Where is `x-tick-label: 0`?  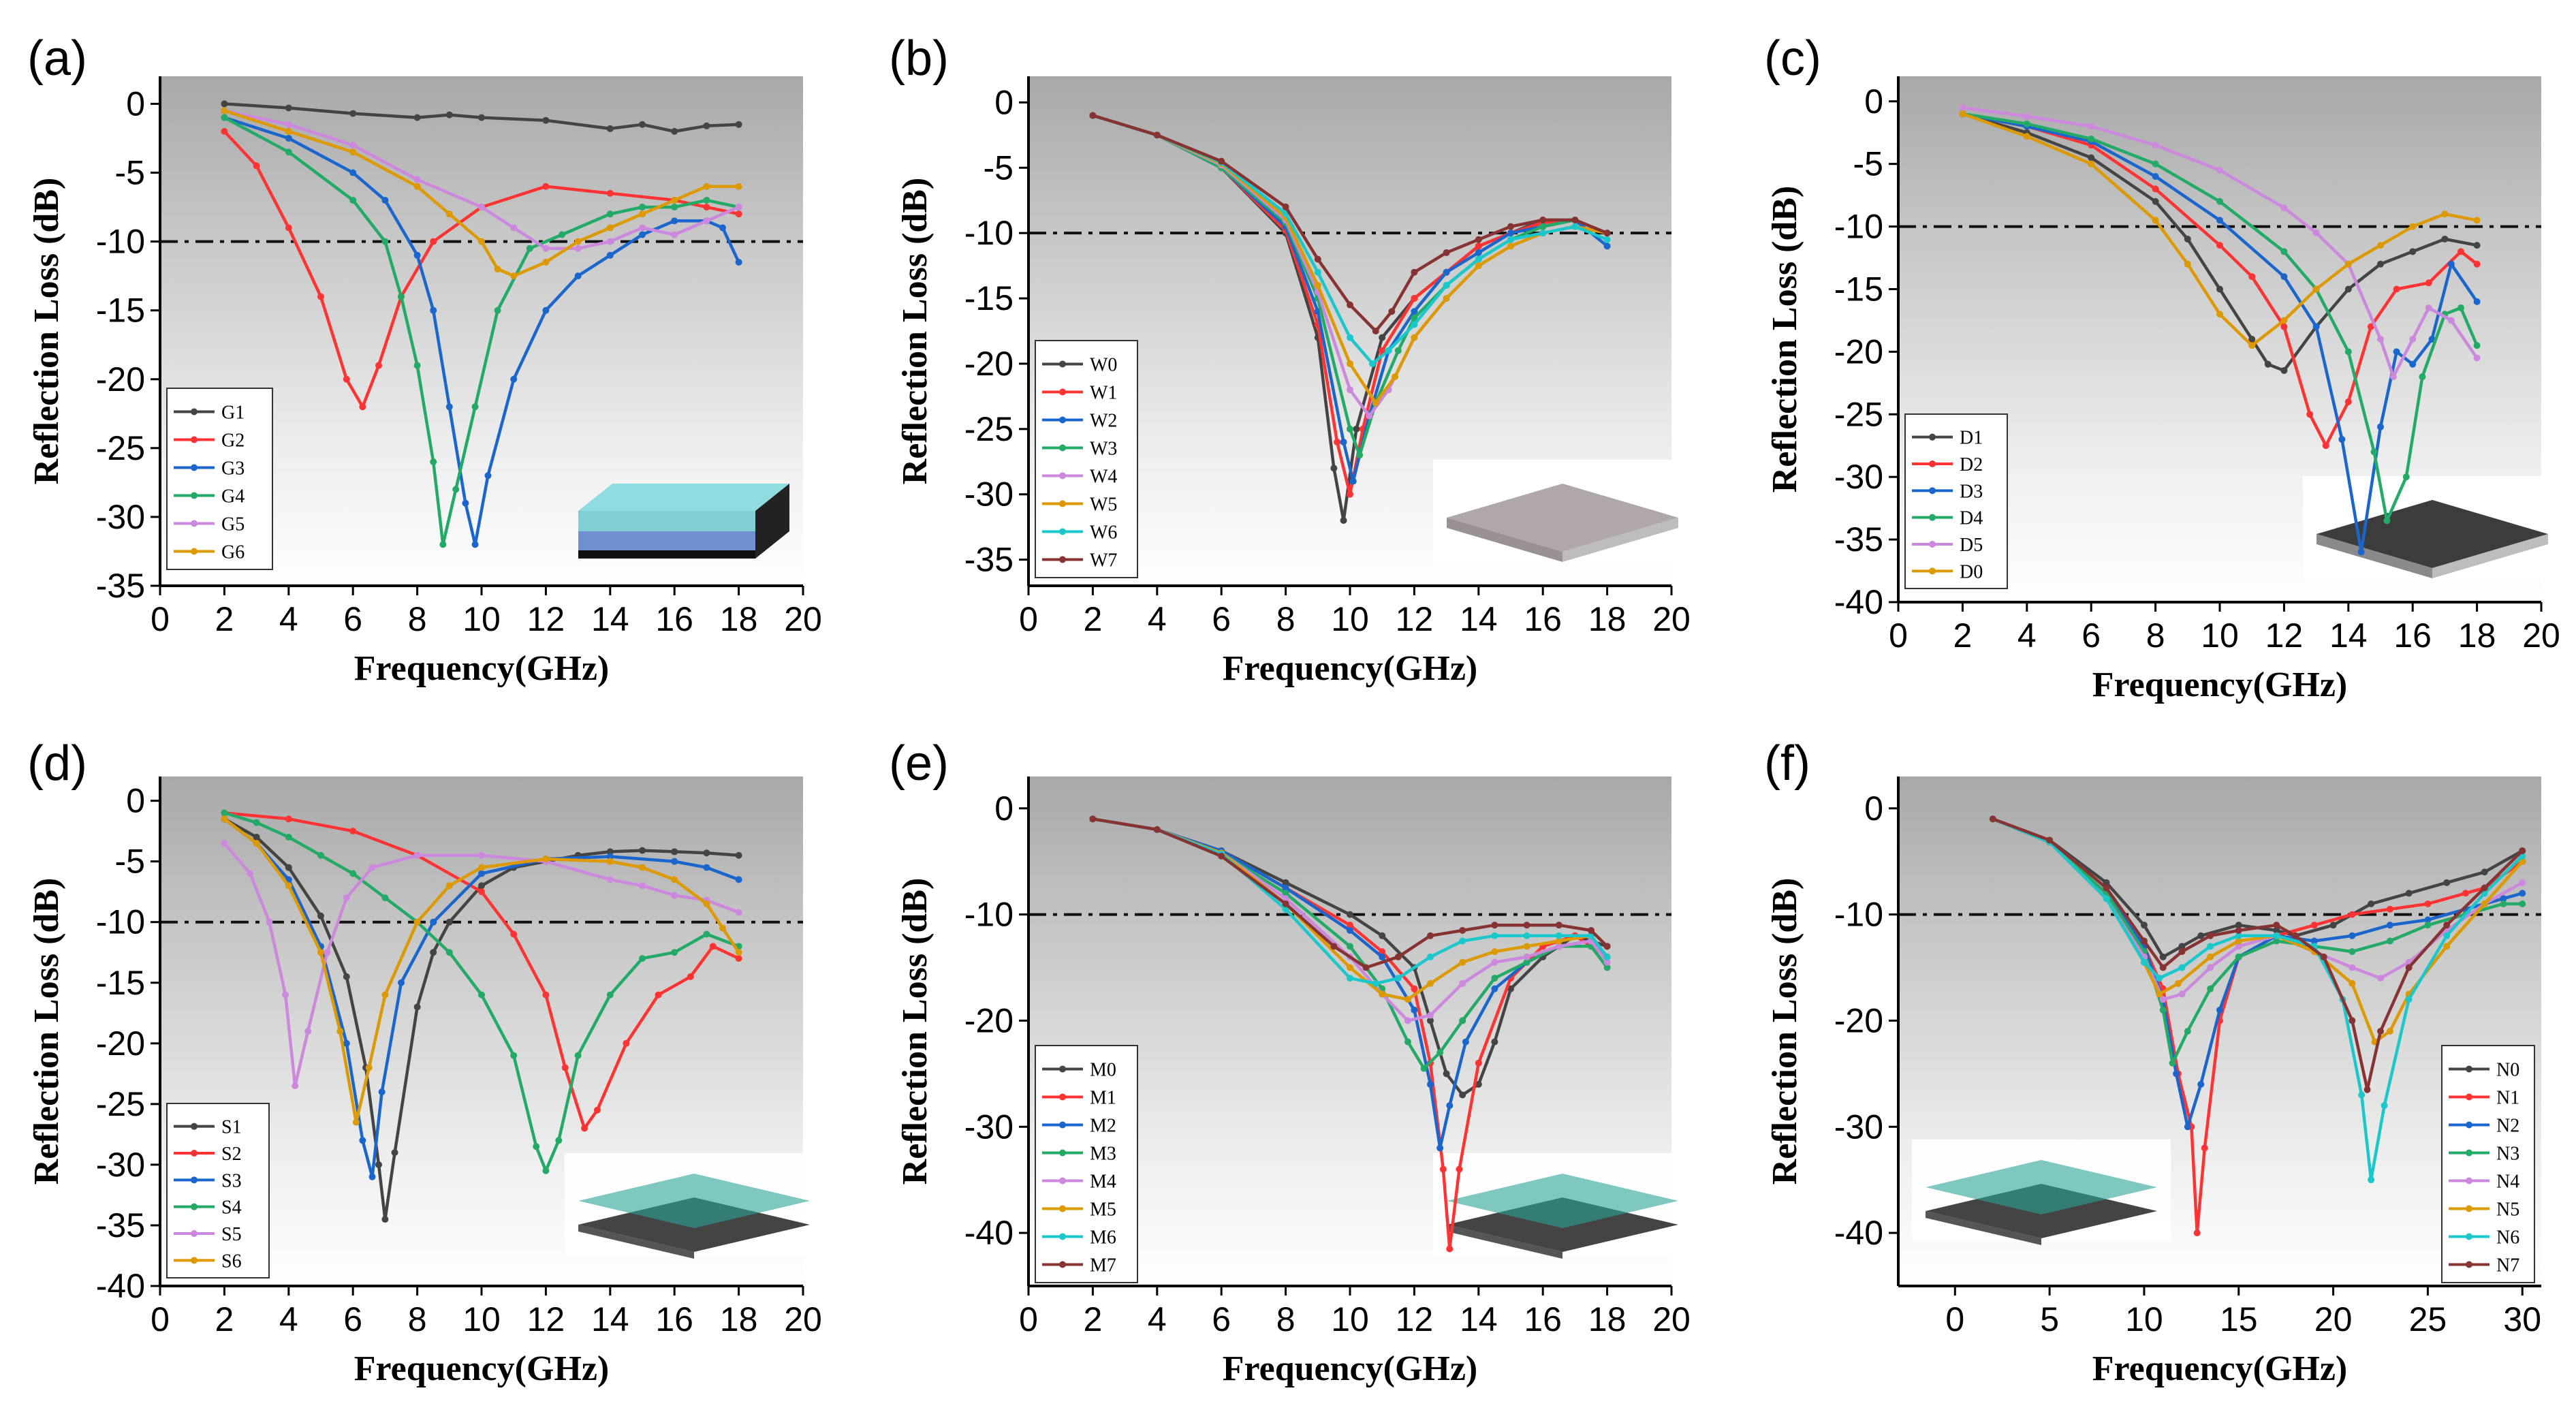
x-tick-label: 0 is located at coordinates (1028, 619).